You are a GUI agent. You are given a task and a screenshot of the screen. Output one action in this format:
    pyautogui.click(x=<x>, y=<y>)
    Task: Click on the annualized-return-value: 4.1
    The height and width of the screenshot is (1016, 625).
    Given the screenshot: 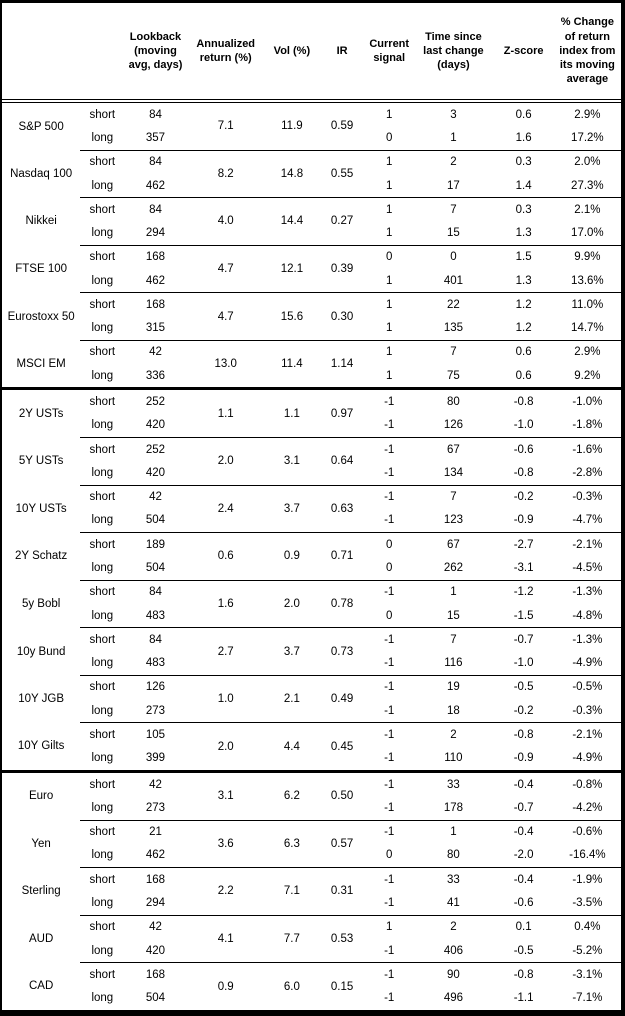 What is the action you would take?
    pyautogui.click(x=225, y=938)
    